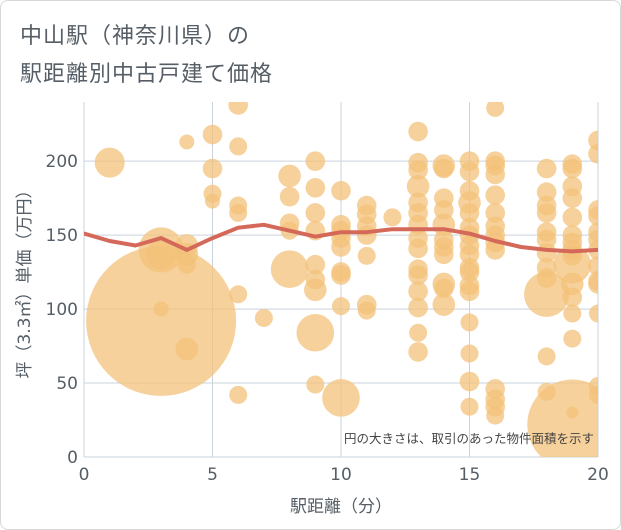  I want to click on size-annotation: 円の大きさは、取引のあった物件面積を示す, so click(469, 438).